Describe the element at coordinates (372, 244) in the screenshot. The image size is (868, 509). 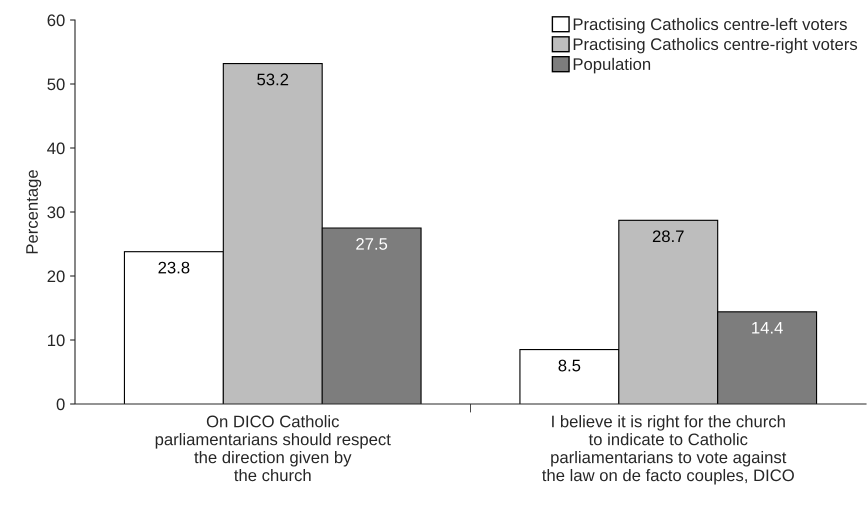
I see `data-label: 27.5` at that location.